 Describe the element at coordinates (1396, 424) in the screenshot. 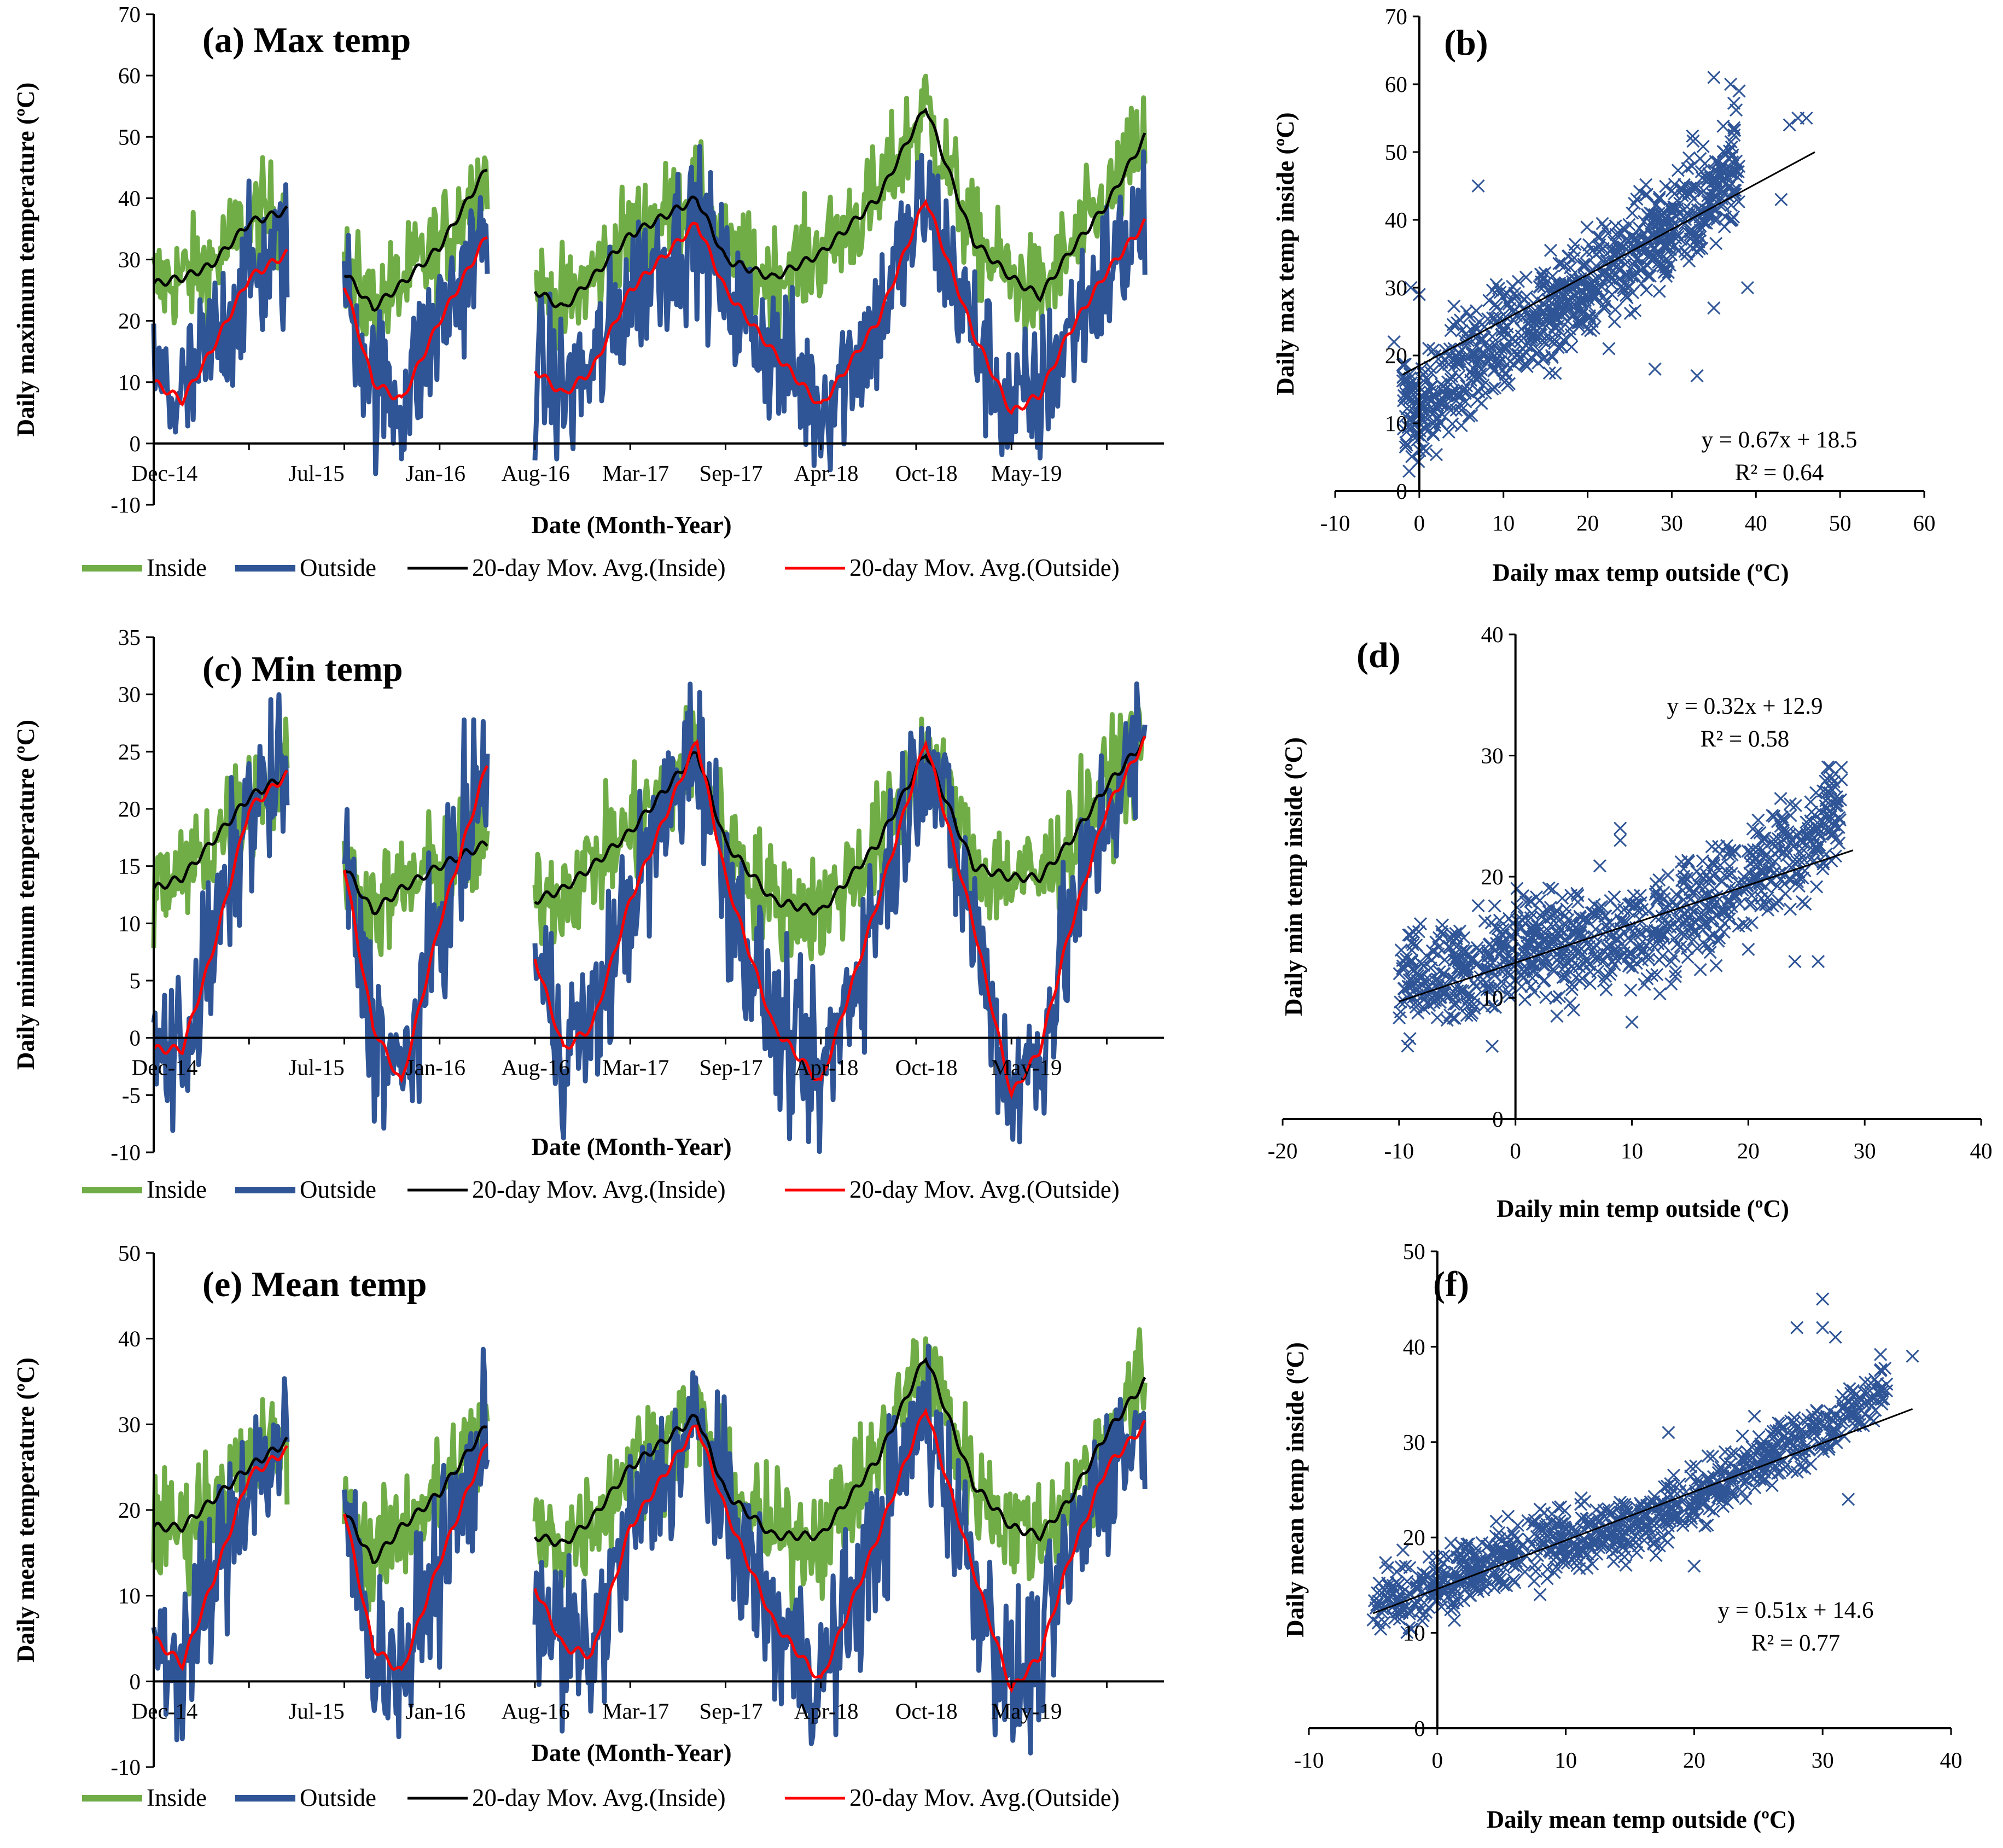

I see `y-tick-label: 10` at that location.